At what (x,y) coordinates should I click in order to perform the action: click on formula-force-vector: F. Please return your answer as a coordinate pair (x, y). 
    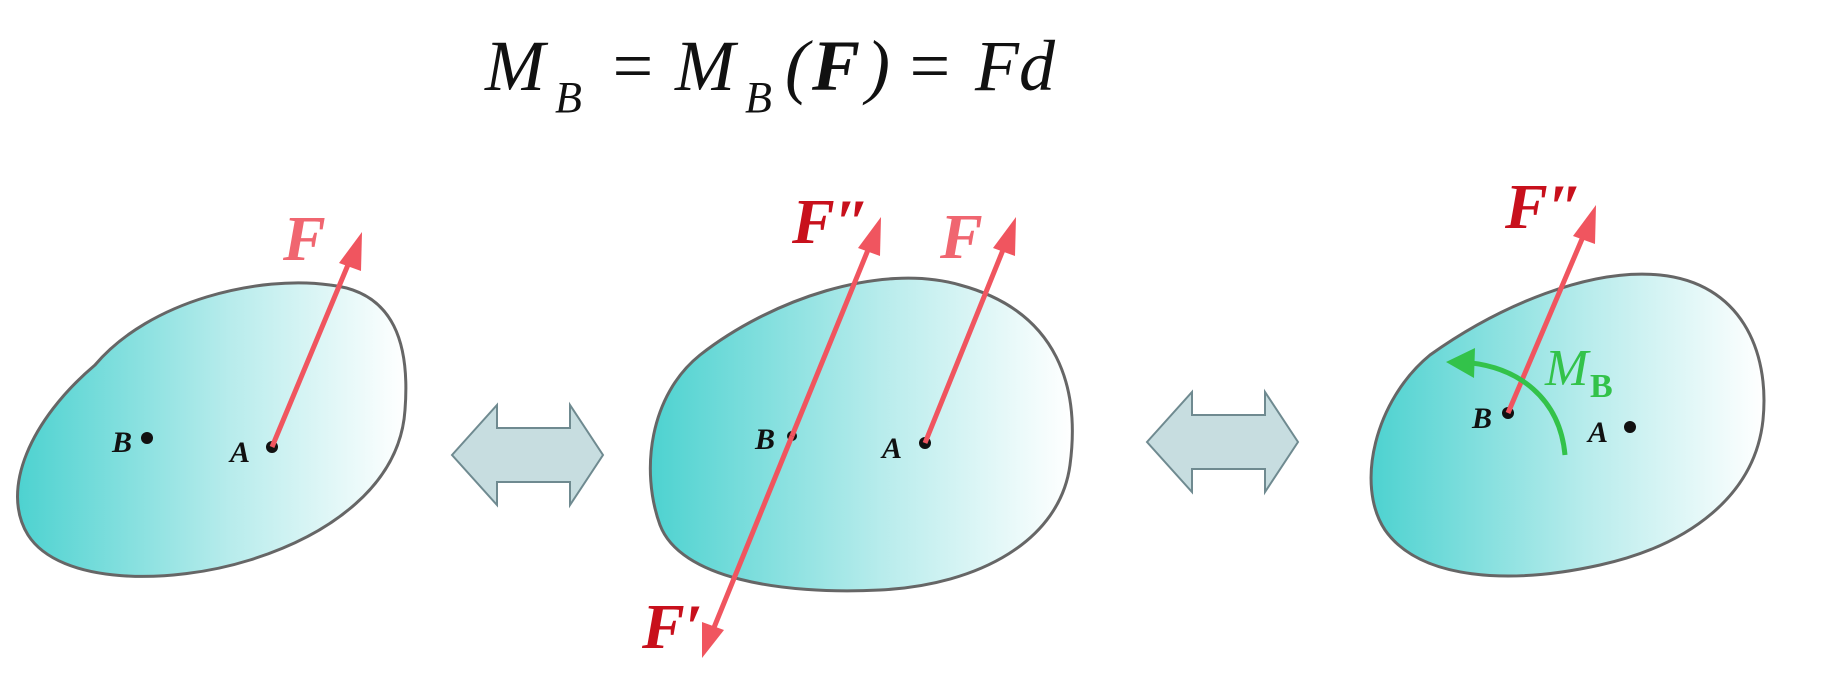
    Looking at the image, I should click on (835, 66).